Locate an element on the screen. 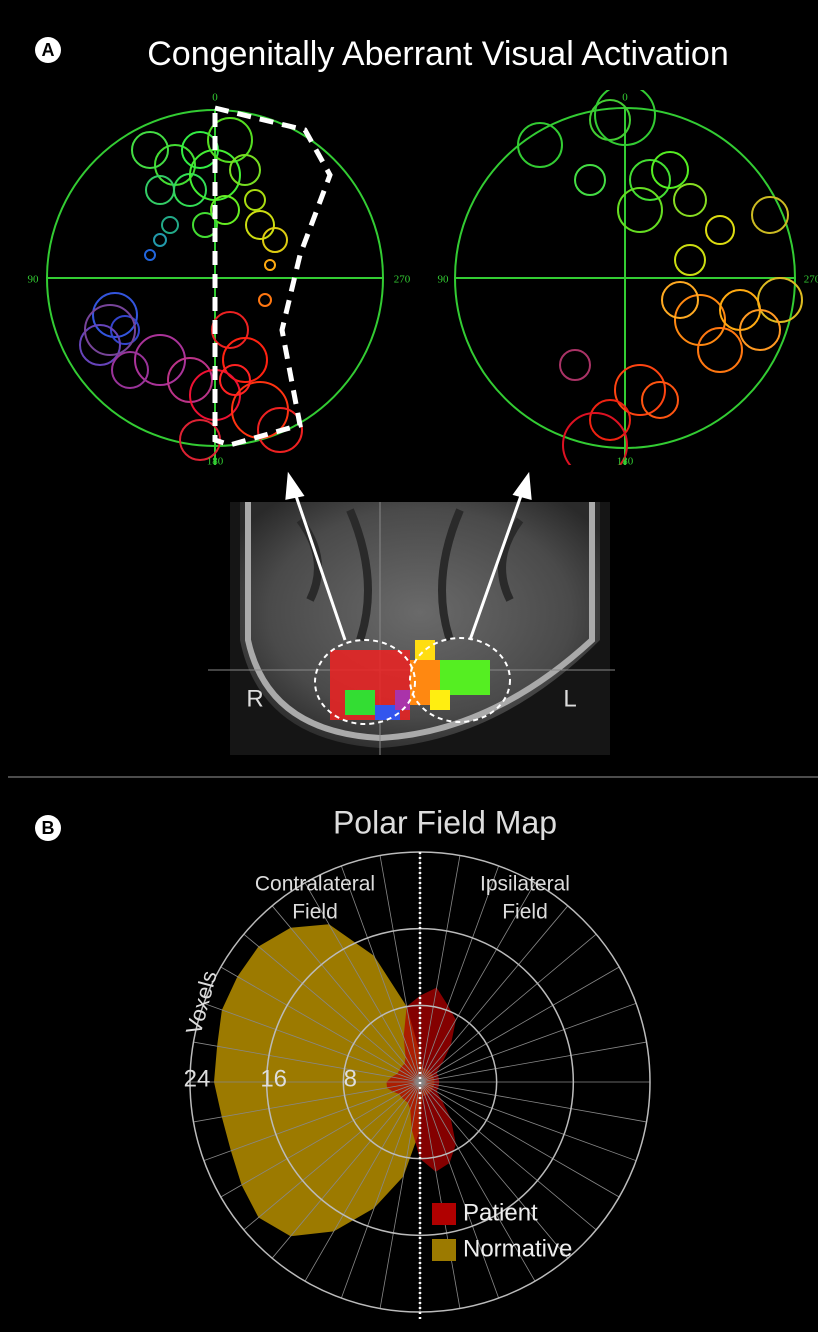  badge: A is located at coordinates (48, 50).